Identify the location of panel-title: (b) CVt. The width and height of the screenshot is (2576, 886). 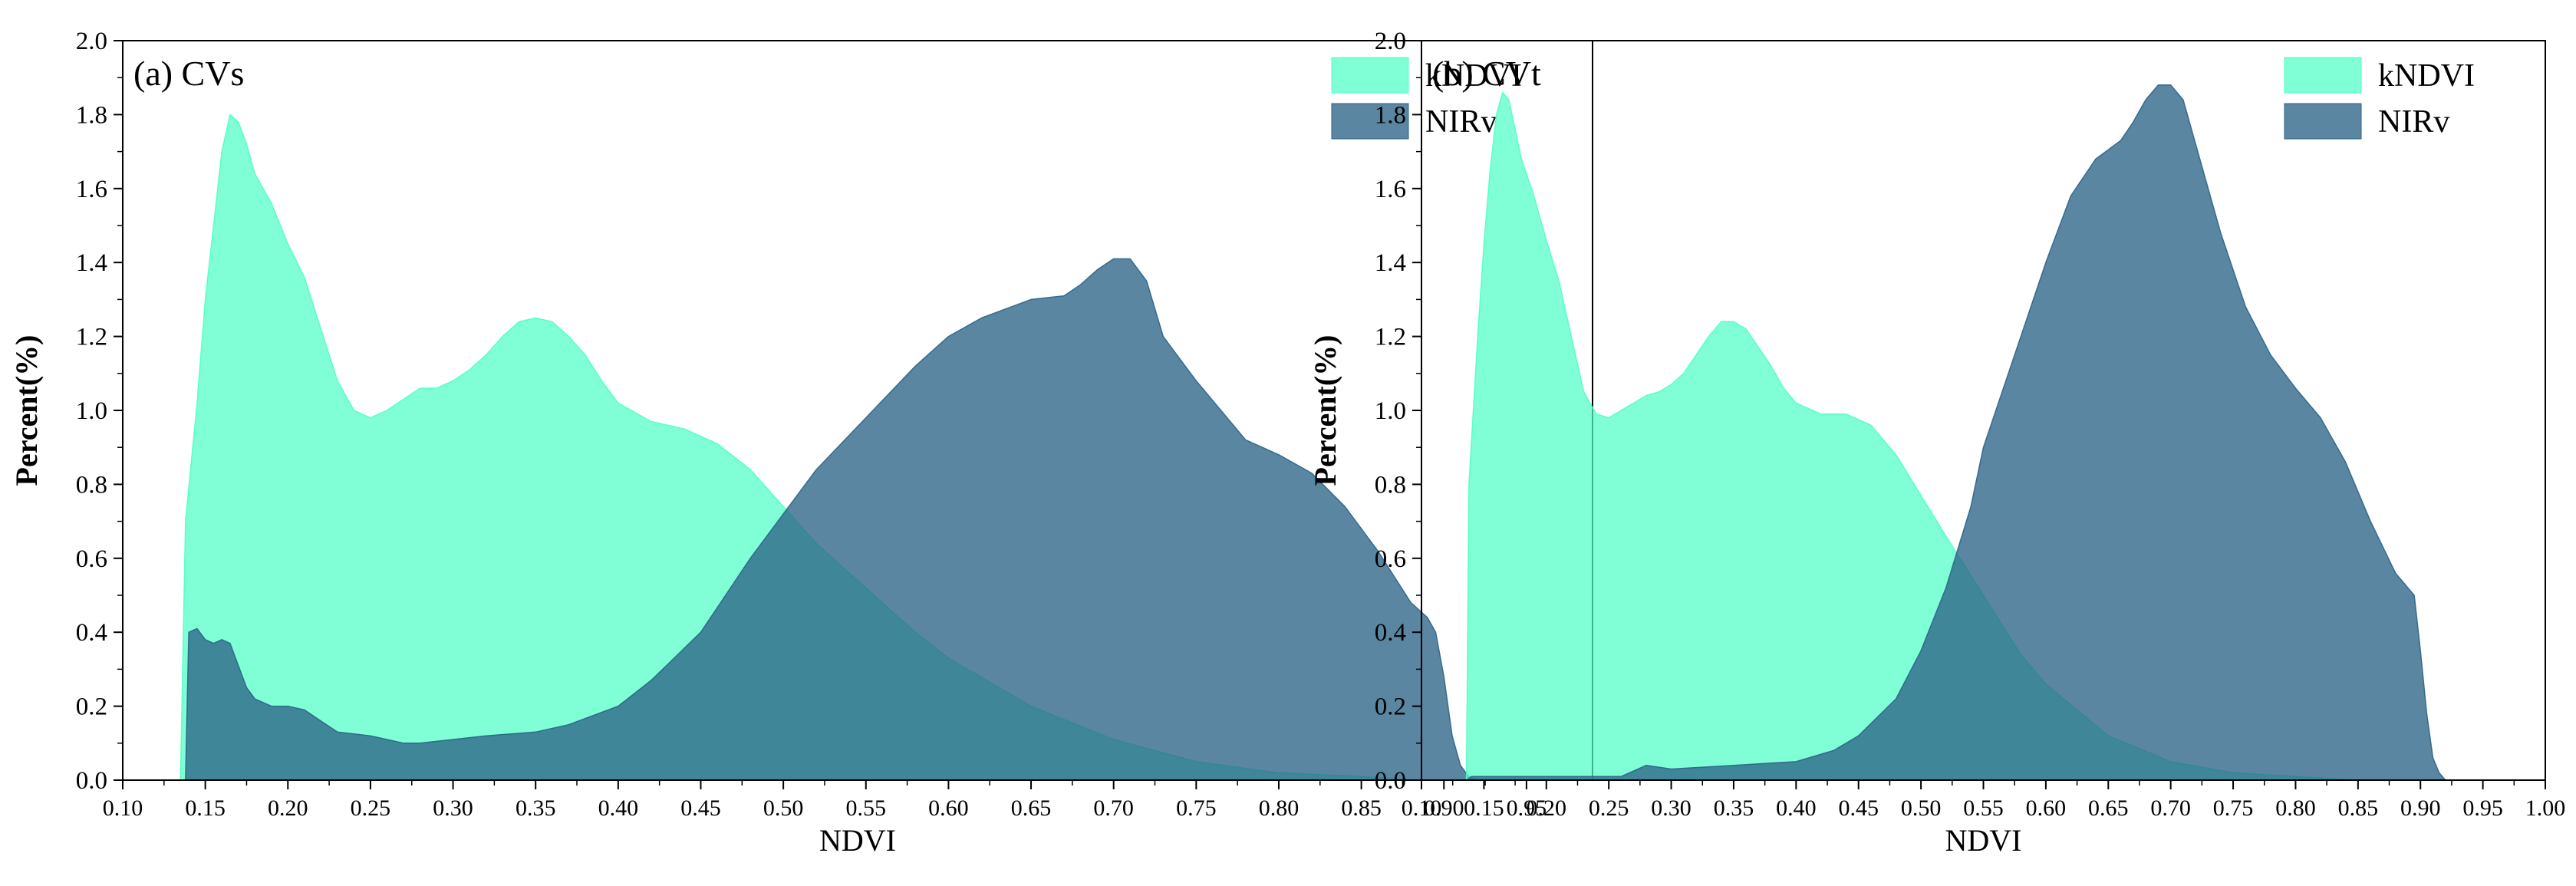
(1486, 73).